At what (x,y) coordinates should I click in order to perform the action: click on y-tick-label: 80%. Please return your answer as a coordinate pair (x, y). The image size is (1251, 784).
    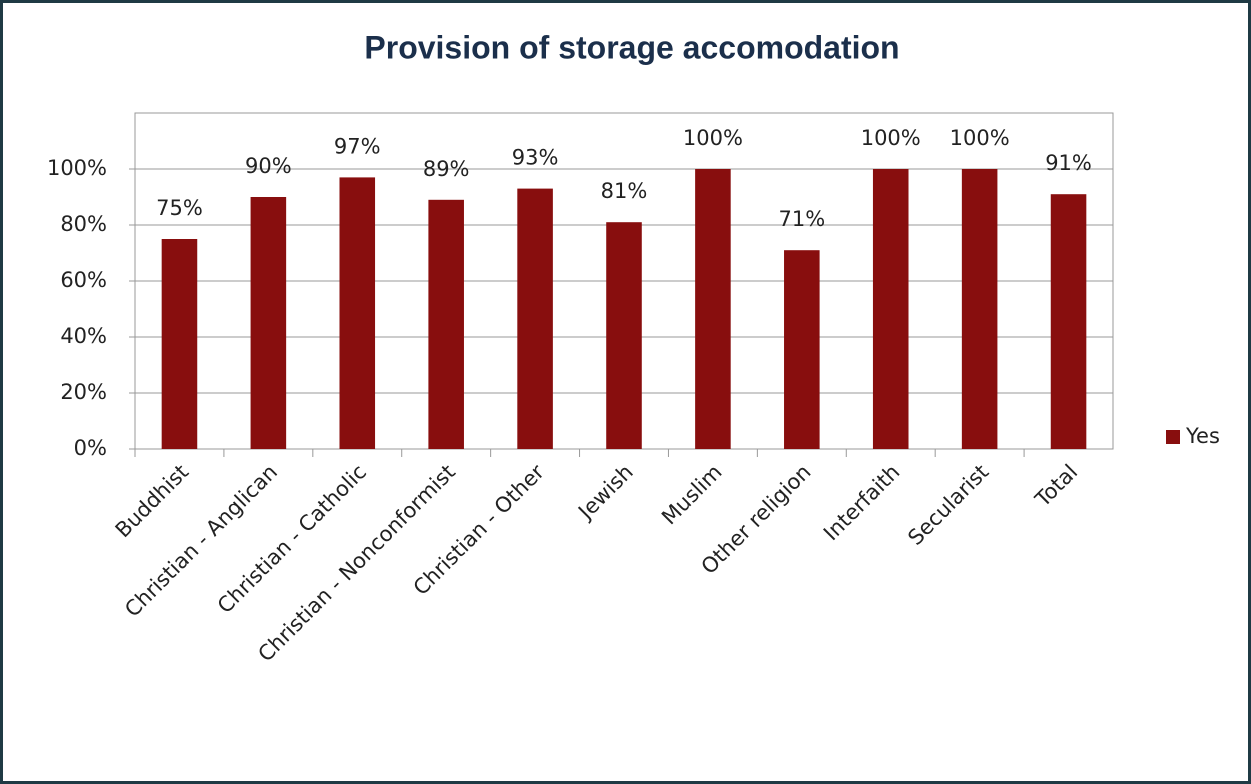
    Looking at the image, I should click on (83, 224).